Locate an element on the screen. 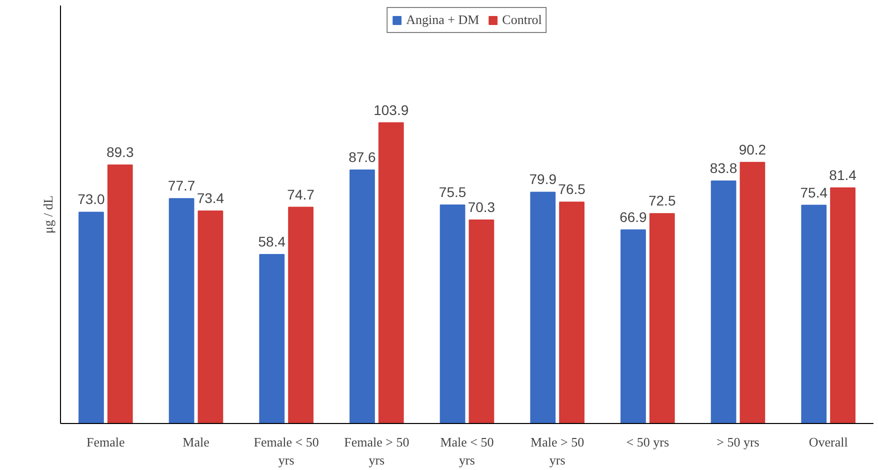 The width and height of the screenshot is (878, 470). data-label: 83.8 is located at coordinates (724, 168).